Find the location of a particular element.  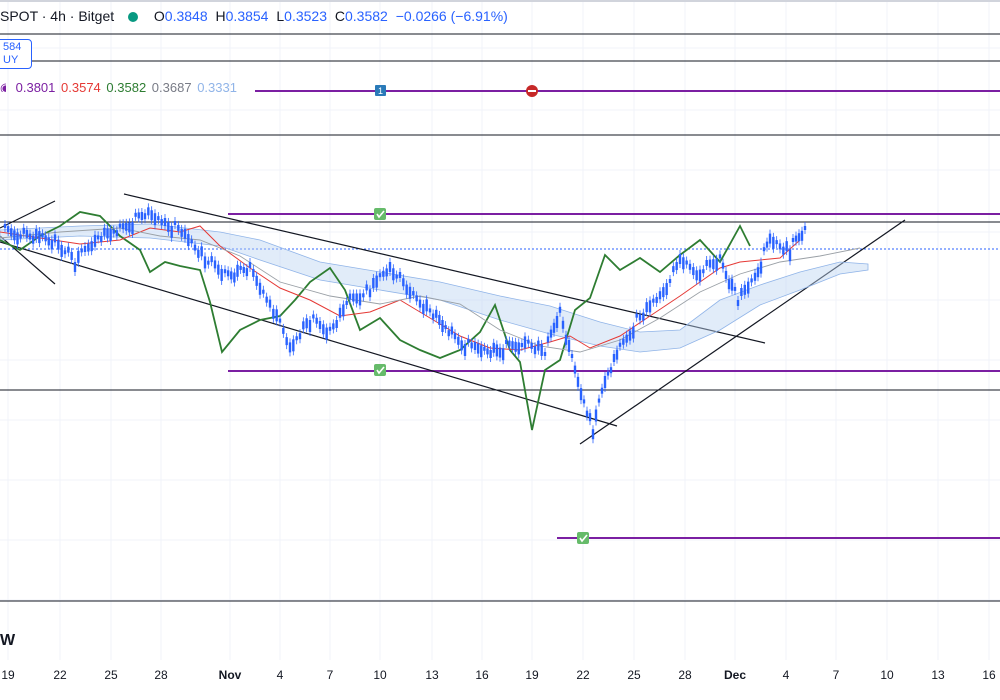

x-tick-label: 13 is located at coordinates (938, 675).